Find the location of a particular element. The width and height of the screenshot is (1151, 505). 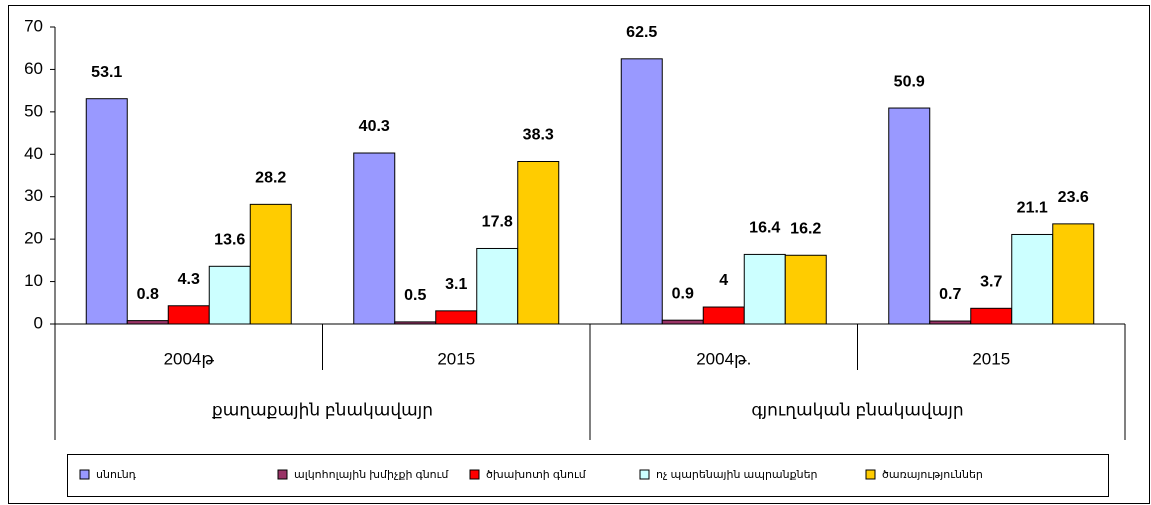

value-label: 40.3 is located at coordinates (374, 126).